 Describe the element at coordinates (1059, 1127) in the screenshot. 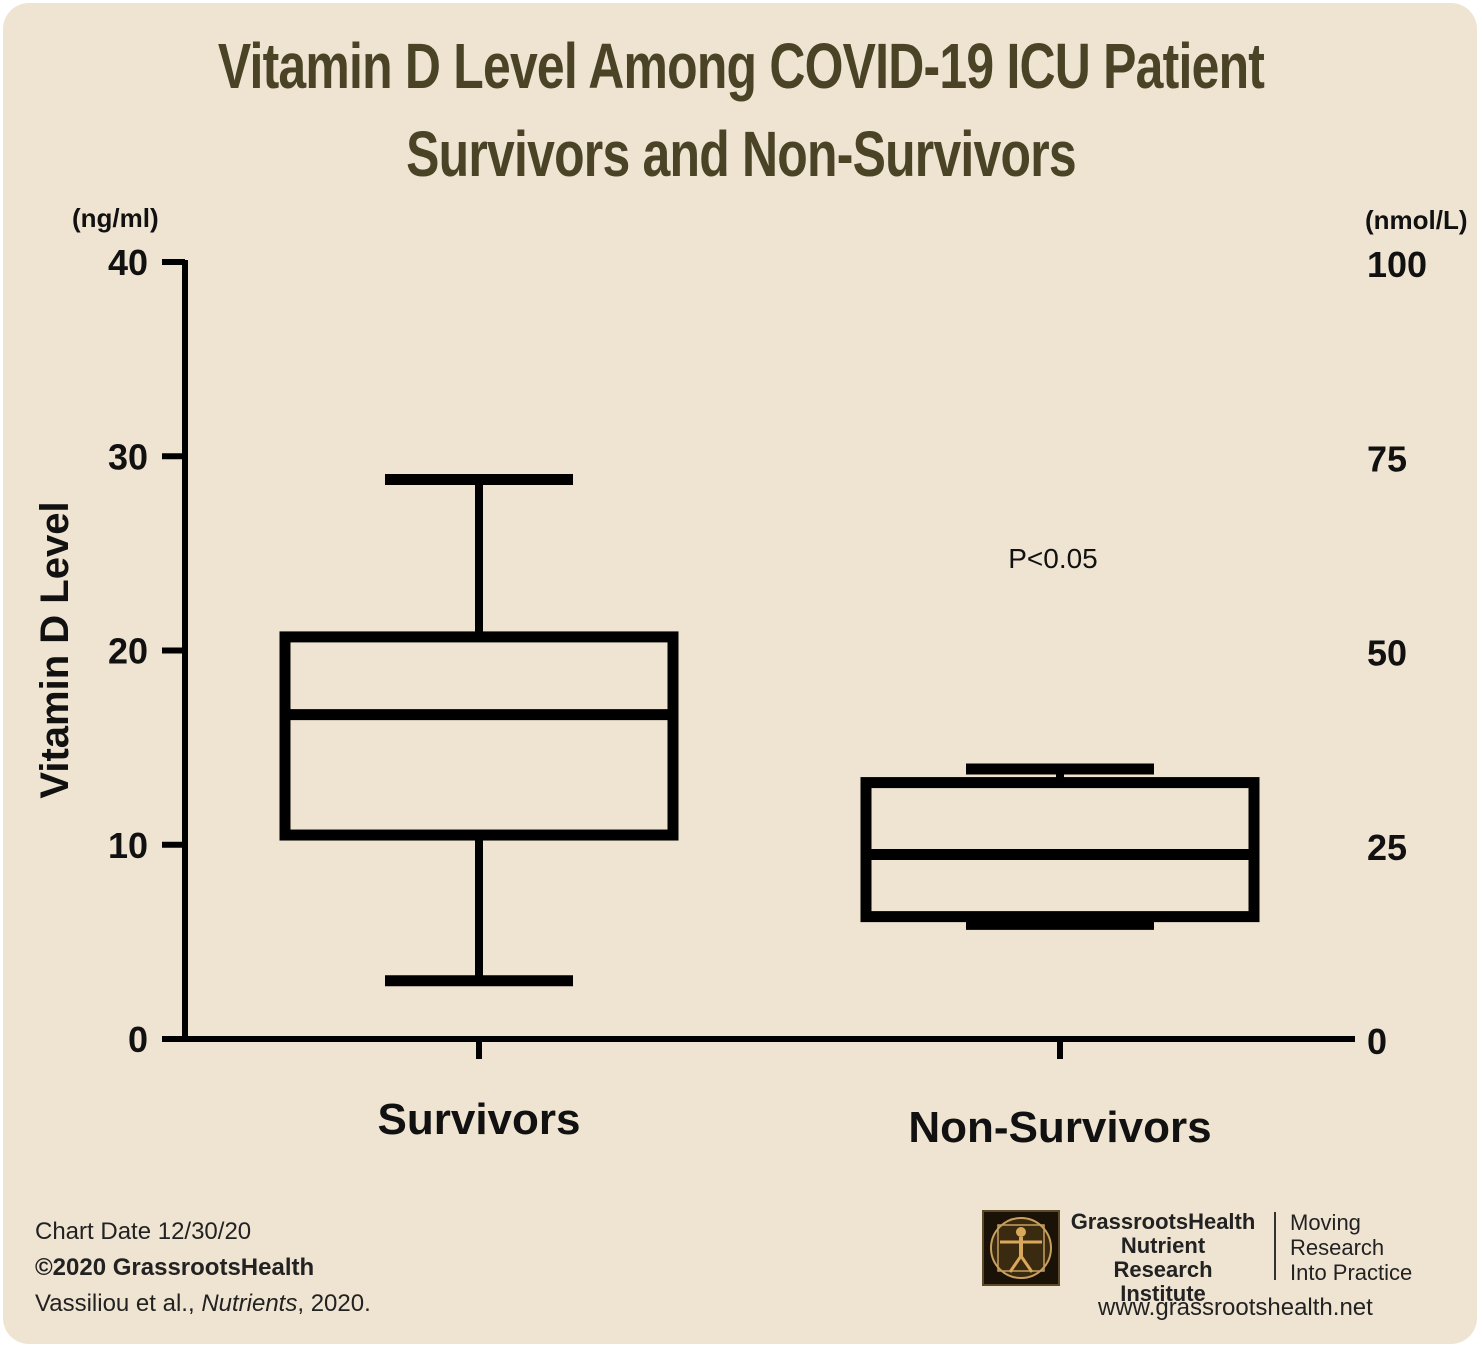

I see `x-tick-label: Non-Survivors` at that location.